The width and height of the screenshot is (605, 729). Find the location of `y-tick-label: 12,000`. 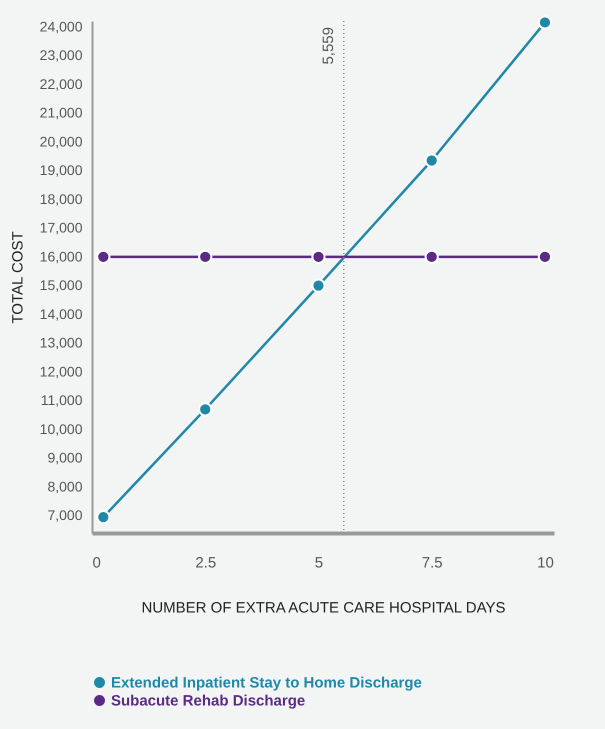

y-tick-label: 12,000 is located at coordinates (61, 371).